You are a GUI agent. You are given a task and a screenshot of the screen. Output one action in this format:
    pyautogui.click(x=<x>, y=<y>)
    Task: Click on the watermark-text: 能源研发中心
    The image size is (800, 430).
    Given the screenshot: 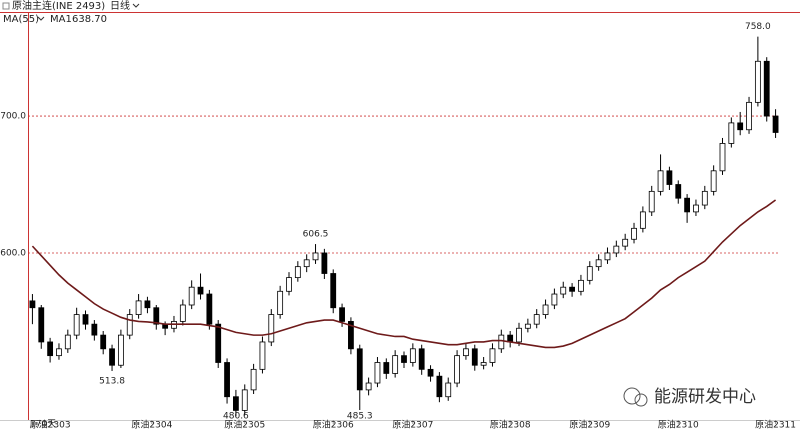 What is the action you would take?
    pyautogui.click(x=705, y=397)
    